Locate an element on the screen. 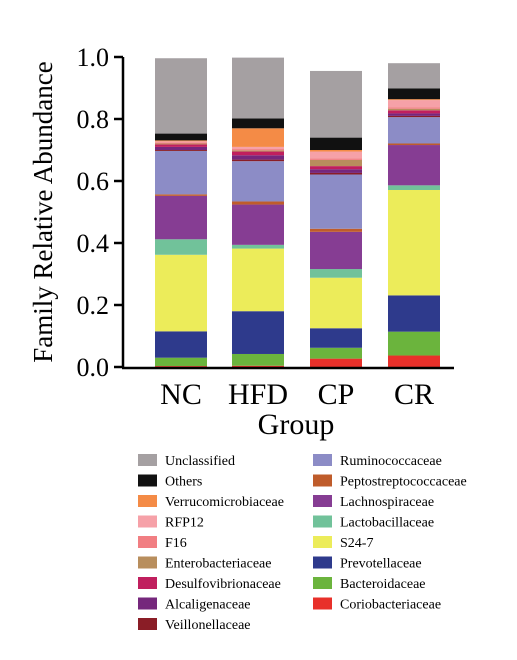 This screenshot has width=517, height=660. legend-label: Verrucomicrobiaceae is located at coordinates (224, 502).